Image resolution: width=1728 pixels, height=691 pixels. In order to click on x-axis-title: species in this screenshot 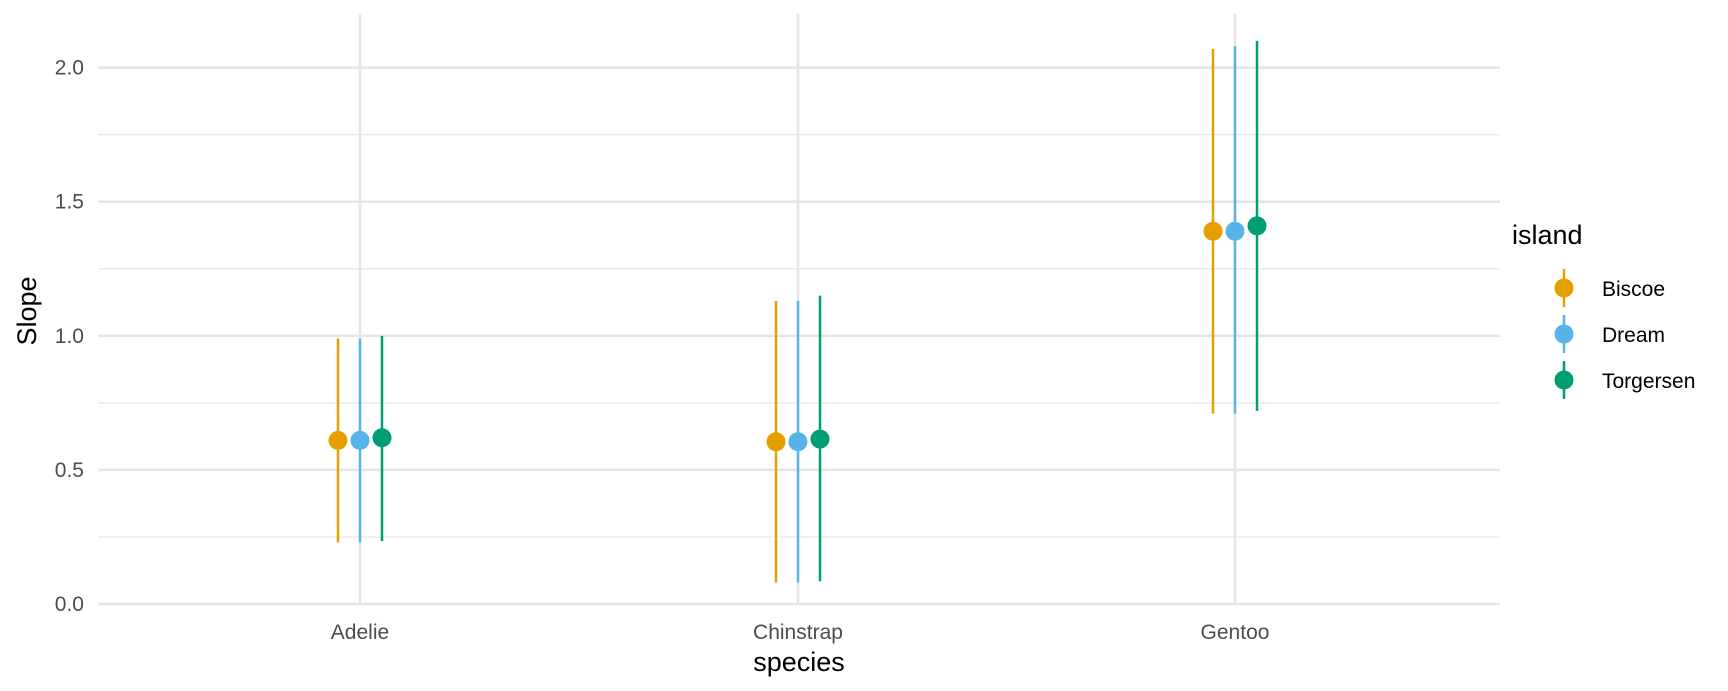, I will do `click(799, 662)`.